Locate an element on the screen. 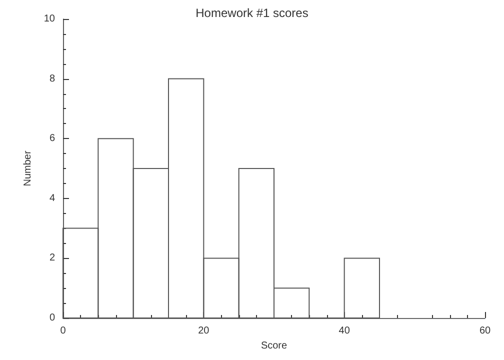 The image size is (504, 360). x-tick-label: 0 is located at coordinates (63, 331).